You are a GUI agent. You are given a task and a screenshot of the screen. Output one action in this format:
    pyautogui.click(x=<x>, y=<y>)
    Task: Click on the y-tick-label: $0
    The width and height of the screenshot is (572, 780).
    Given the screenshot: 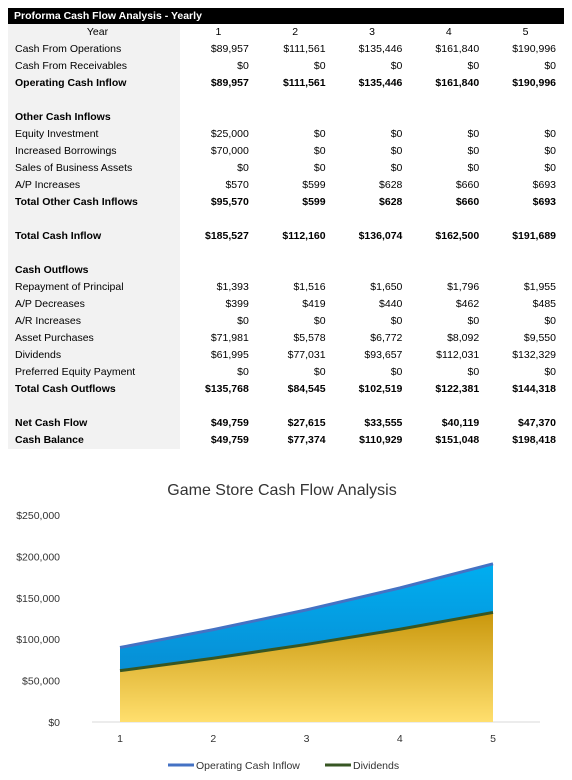 What is the action you would take?
    pyautogui.click(x=54, y=723)
    